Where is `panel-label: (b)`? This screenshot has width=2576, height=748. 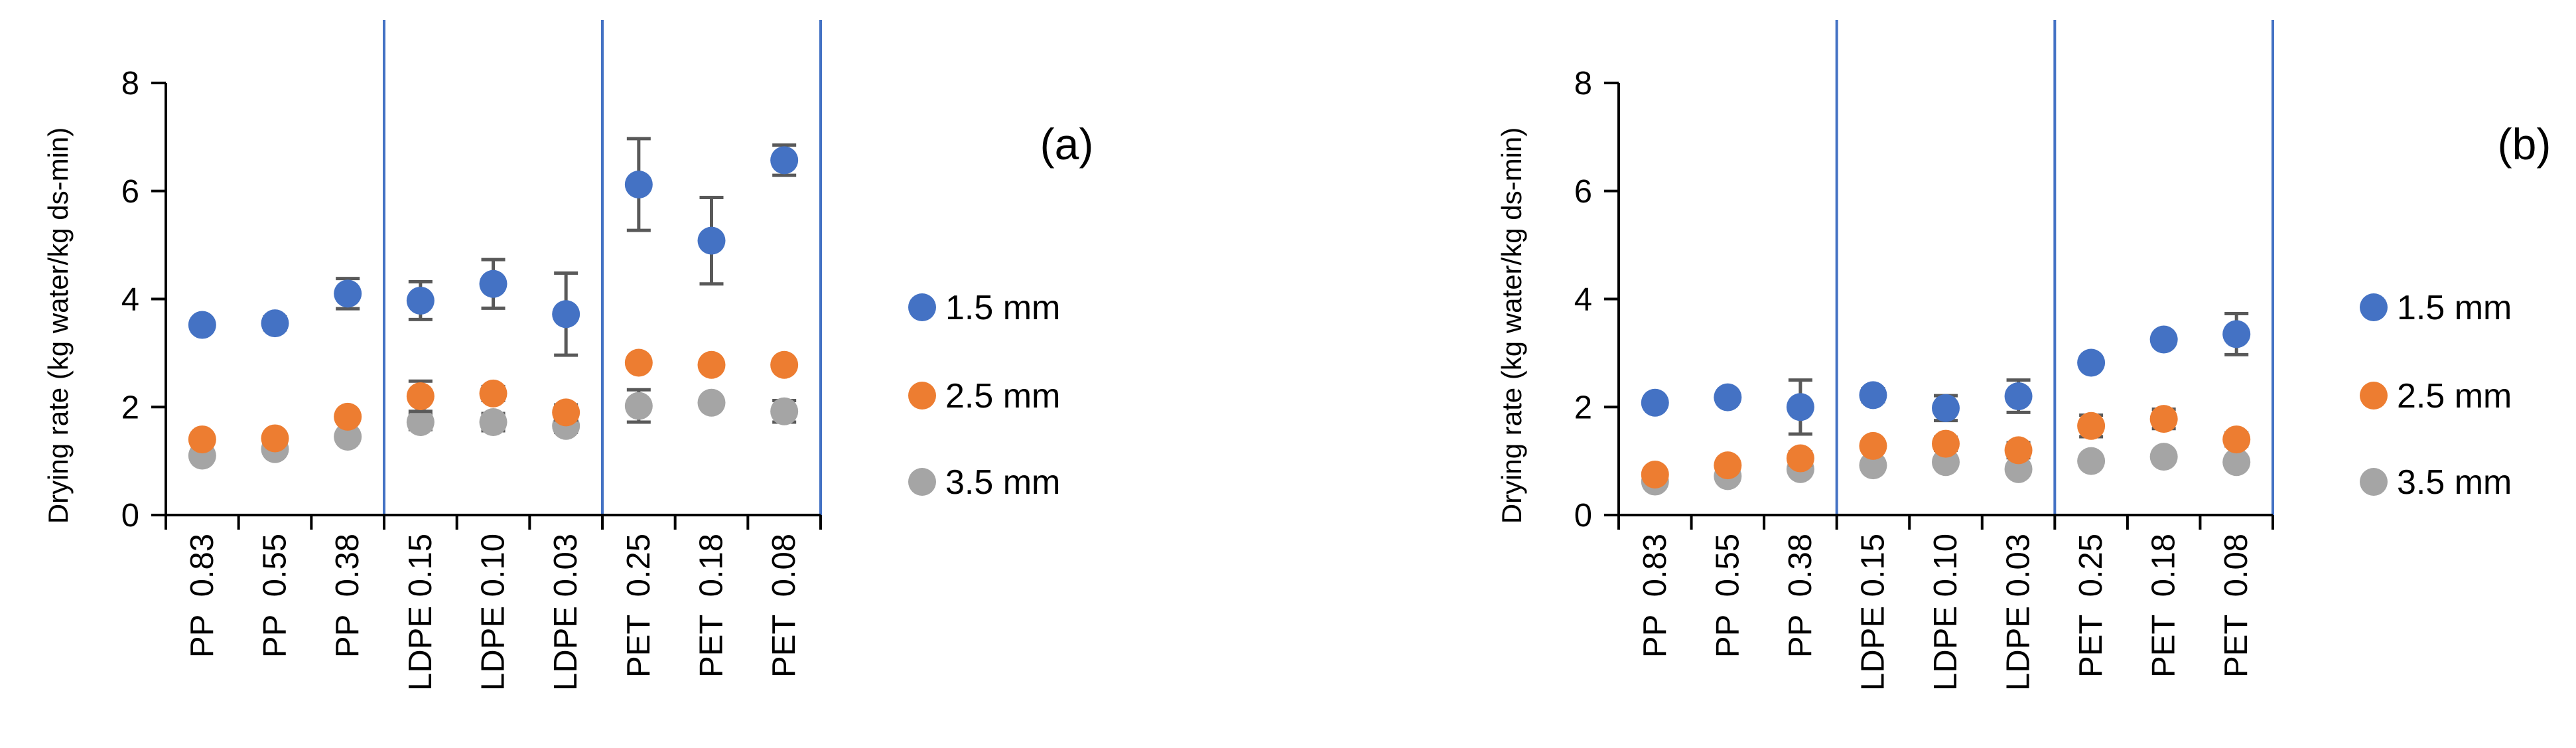 panel-label: (b) is located at coordinates (2524, 144).